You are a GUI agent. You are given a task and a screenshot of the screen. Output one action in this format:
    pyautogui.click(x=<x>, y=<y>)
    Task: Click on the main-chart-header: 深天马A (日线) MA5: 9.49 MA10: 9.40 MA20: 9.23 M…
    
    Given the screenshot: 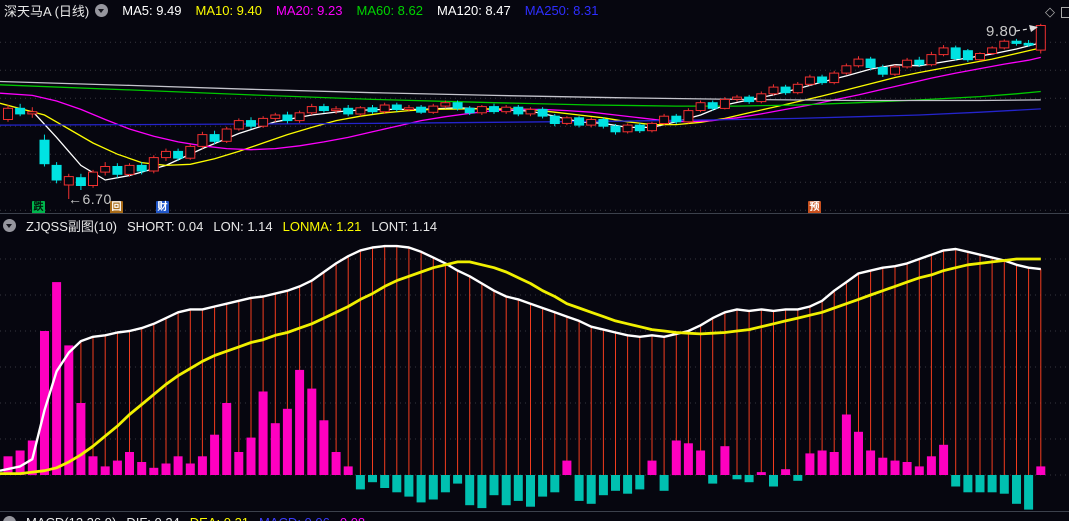 What is the action you would take?
    pyautogui.click(x=534, y=10)
    